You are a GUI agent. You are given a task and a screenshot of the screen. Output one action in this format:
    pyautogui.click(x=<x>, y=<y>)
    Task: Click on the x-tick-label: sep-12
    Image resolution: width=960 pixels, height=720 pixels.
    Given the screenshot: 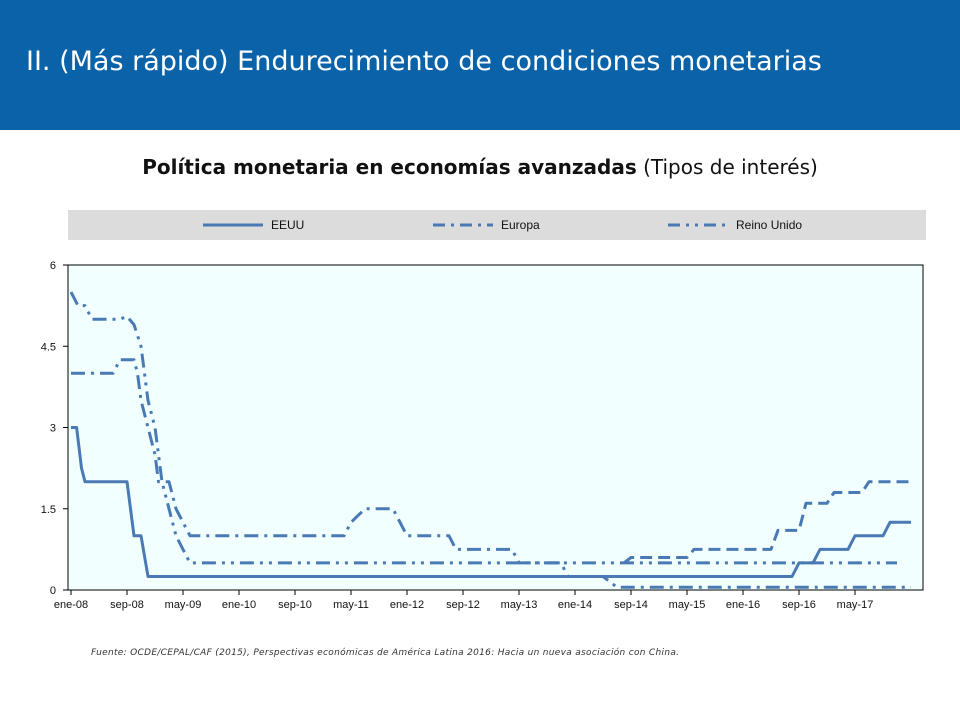 What is the action you would take?
    pyautogui.click(x=463, y=605)
    